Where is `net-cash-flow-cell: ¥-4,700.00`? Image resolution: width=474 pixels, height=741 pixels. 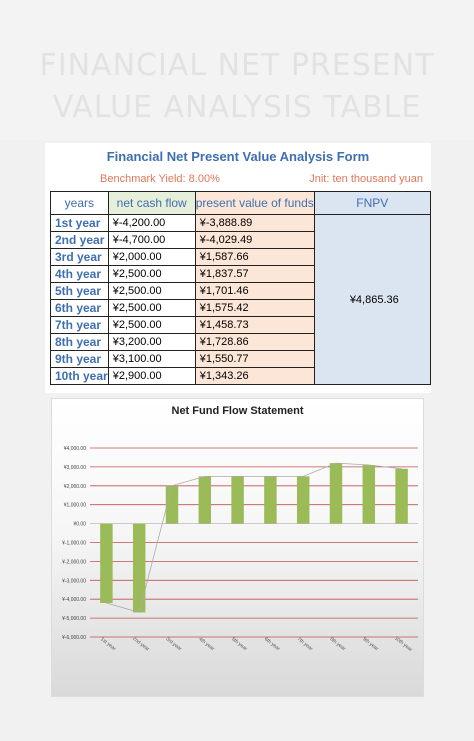
net-cash-flow-cell: ¥-4,700.00 is located at coordinates (151, 240).